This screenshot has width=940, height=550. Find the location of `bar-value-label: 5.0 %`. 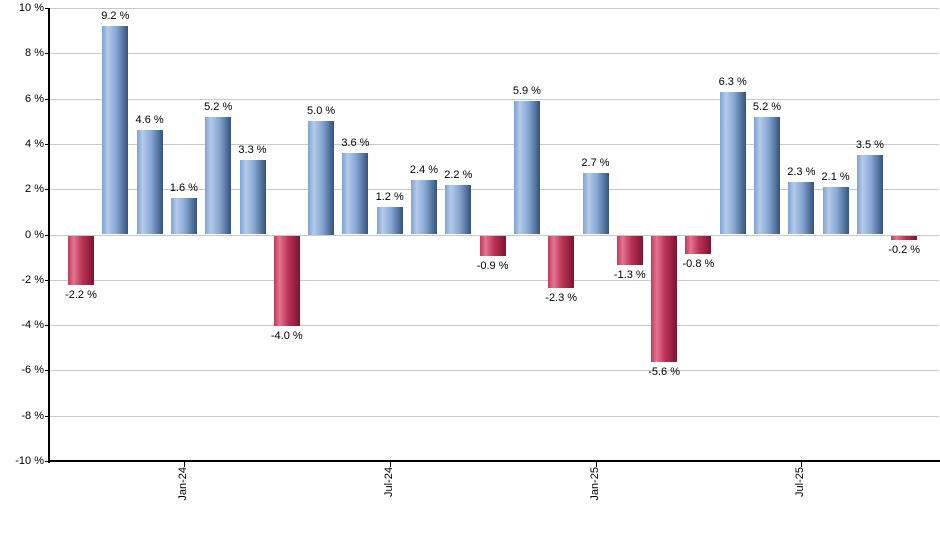

bar-value-label: 5.0 % is located at coordinates (321, 111).